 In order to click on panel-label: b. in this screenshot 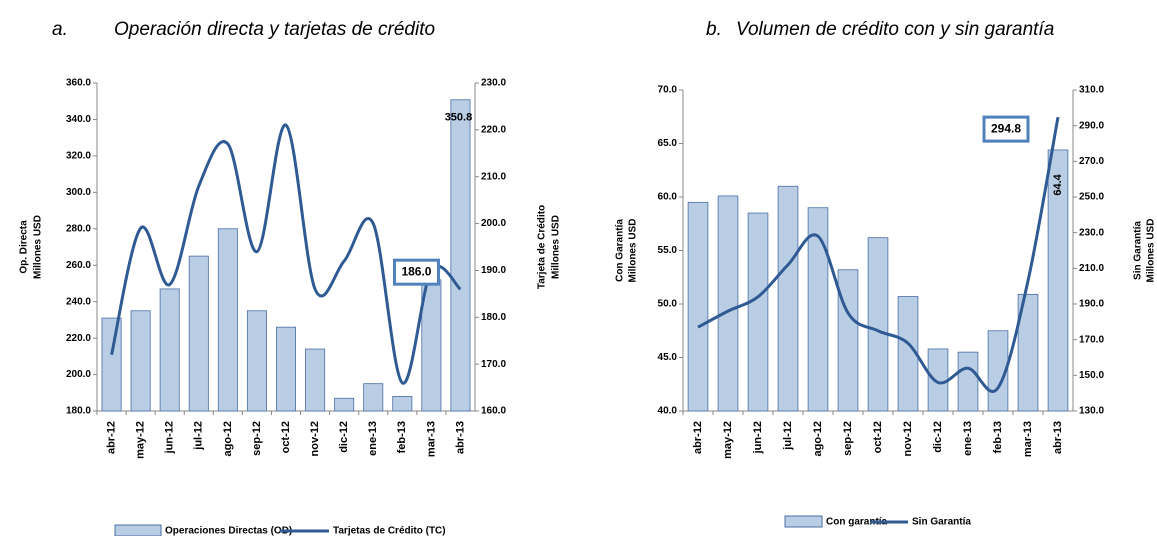, I will do `click(714, 29)`.